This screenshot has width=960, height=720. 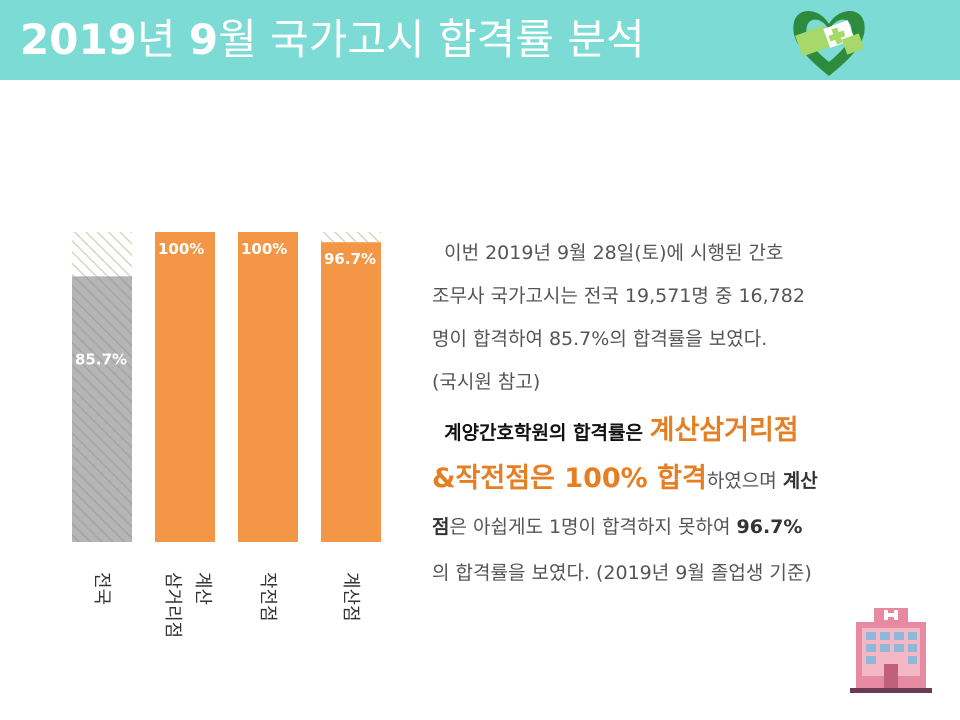 What do you see at coordinates (431, 39) in the screenshot?
I see `title-rest: 월 국가고시 합격률 분석` at bounding box center [431, 39].